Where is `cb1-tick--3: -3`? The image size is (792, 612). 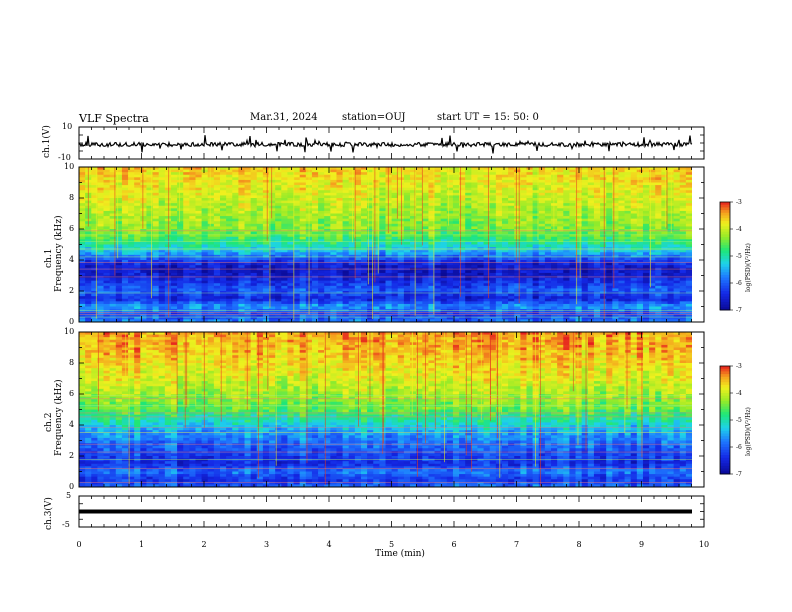
cb1-tick--3: -3 is located at coordinates (739, 202).